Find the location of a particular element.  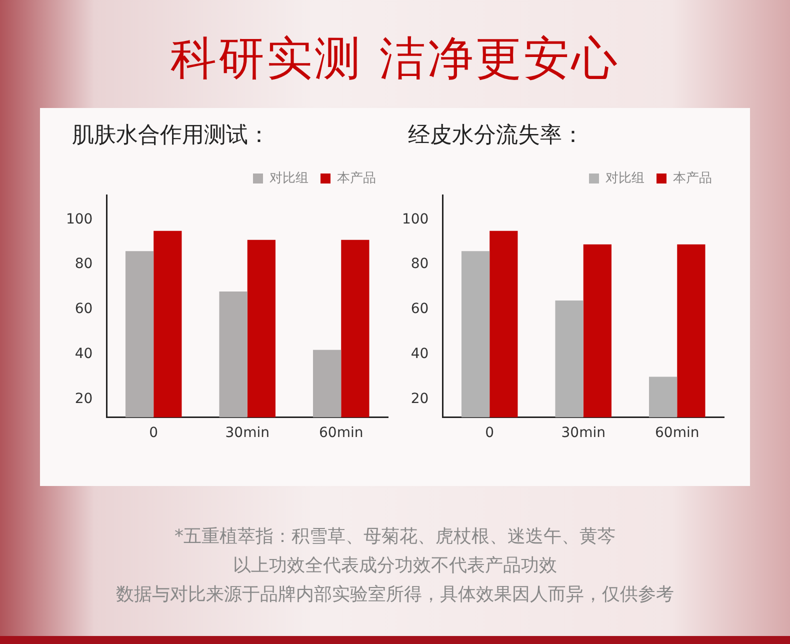

chart-title: 肌肤水合作用测试： is located at coordinates (171, 136).